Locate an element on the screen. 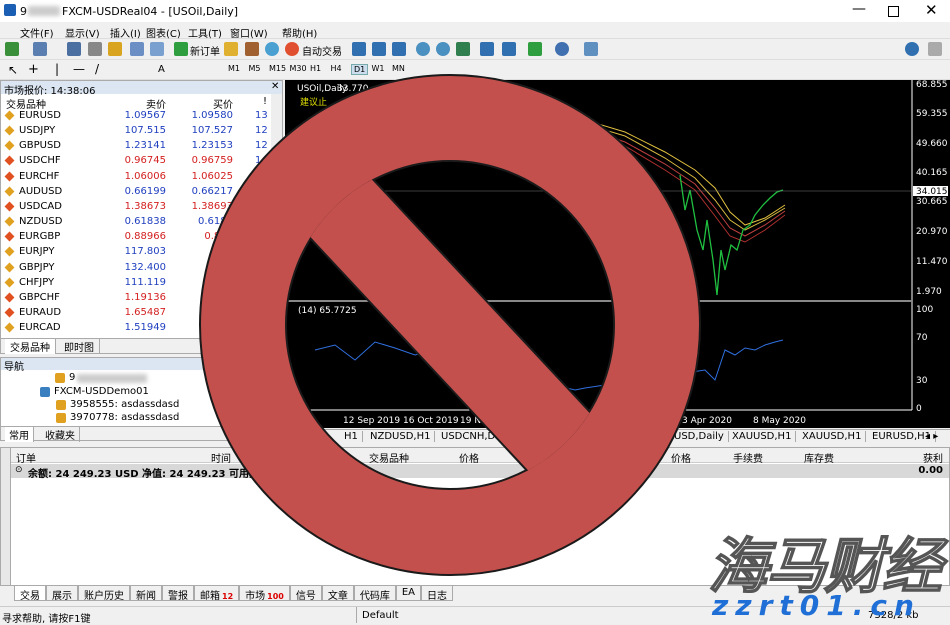  menu-item: 工具(T) is located at coordinates (205, 34).